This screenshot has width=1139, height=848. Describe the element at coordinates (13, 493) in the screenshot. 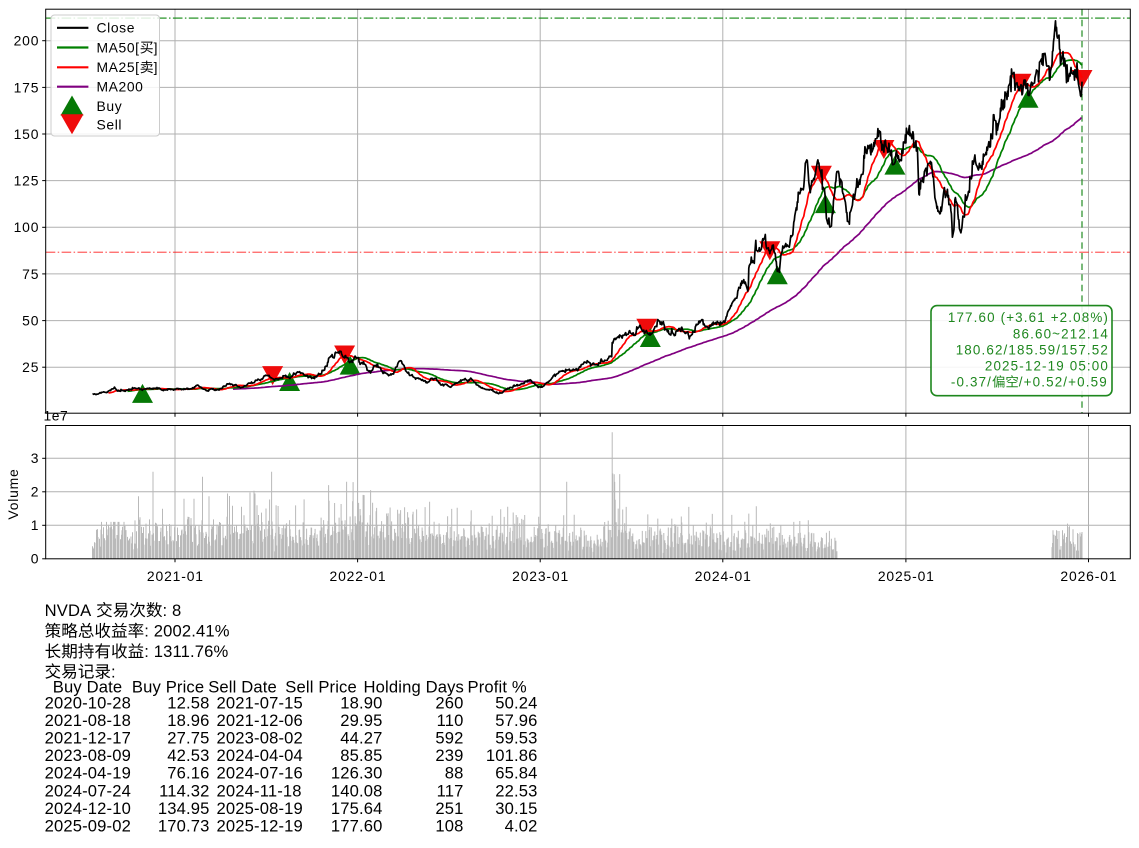

I see `svg-text: Volume` at that location.